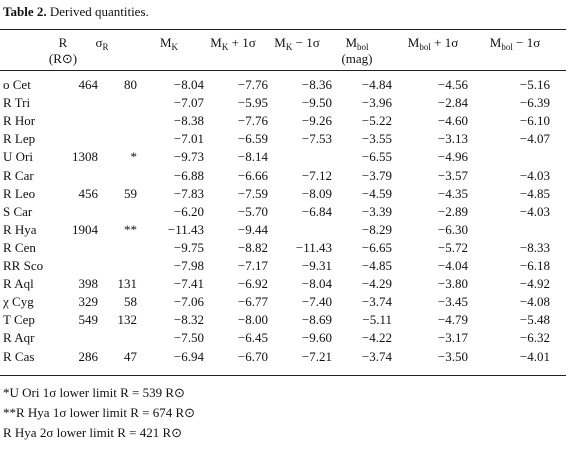  What do you see at coordinates (188, 320) in the screenshot?
I see `table-cell: −8.32` at bounding box center [188, 320].